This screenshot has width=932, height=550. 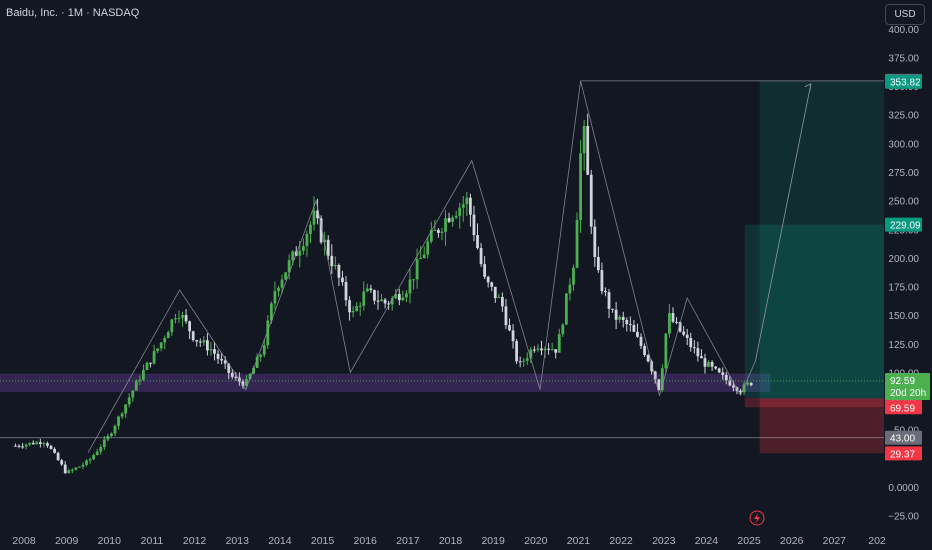 I want to click on x-tick-label: 2015, so click(x=323, y=541).